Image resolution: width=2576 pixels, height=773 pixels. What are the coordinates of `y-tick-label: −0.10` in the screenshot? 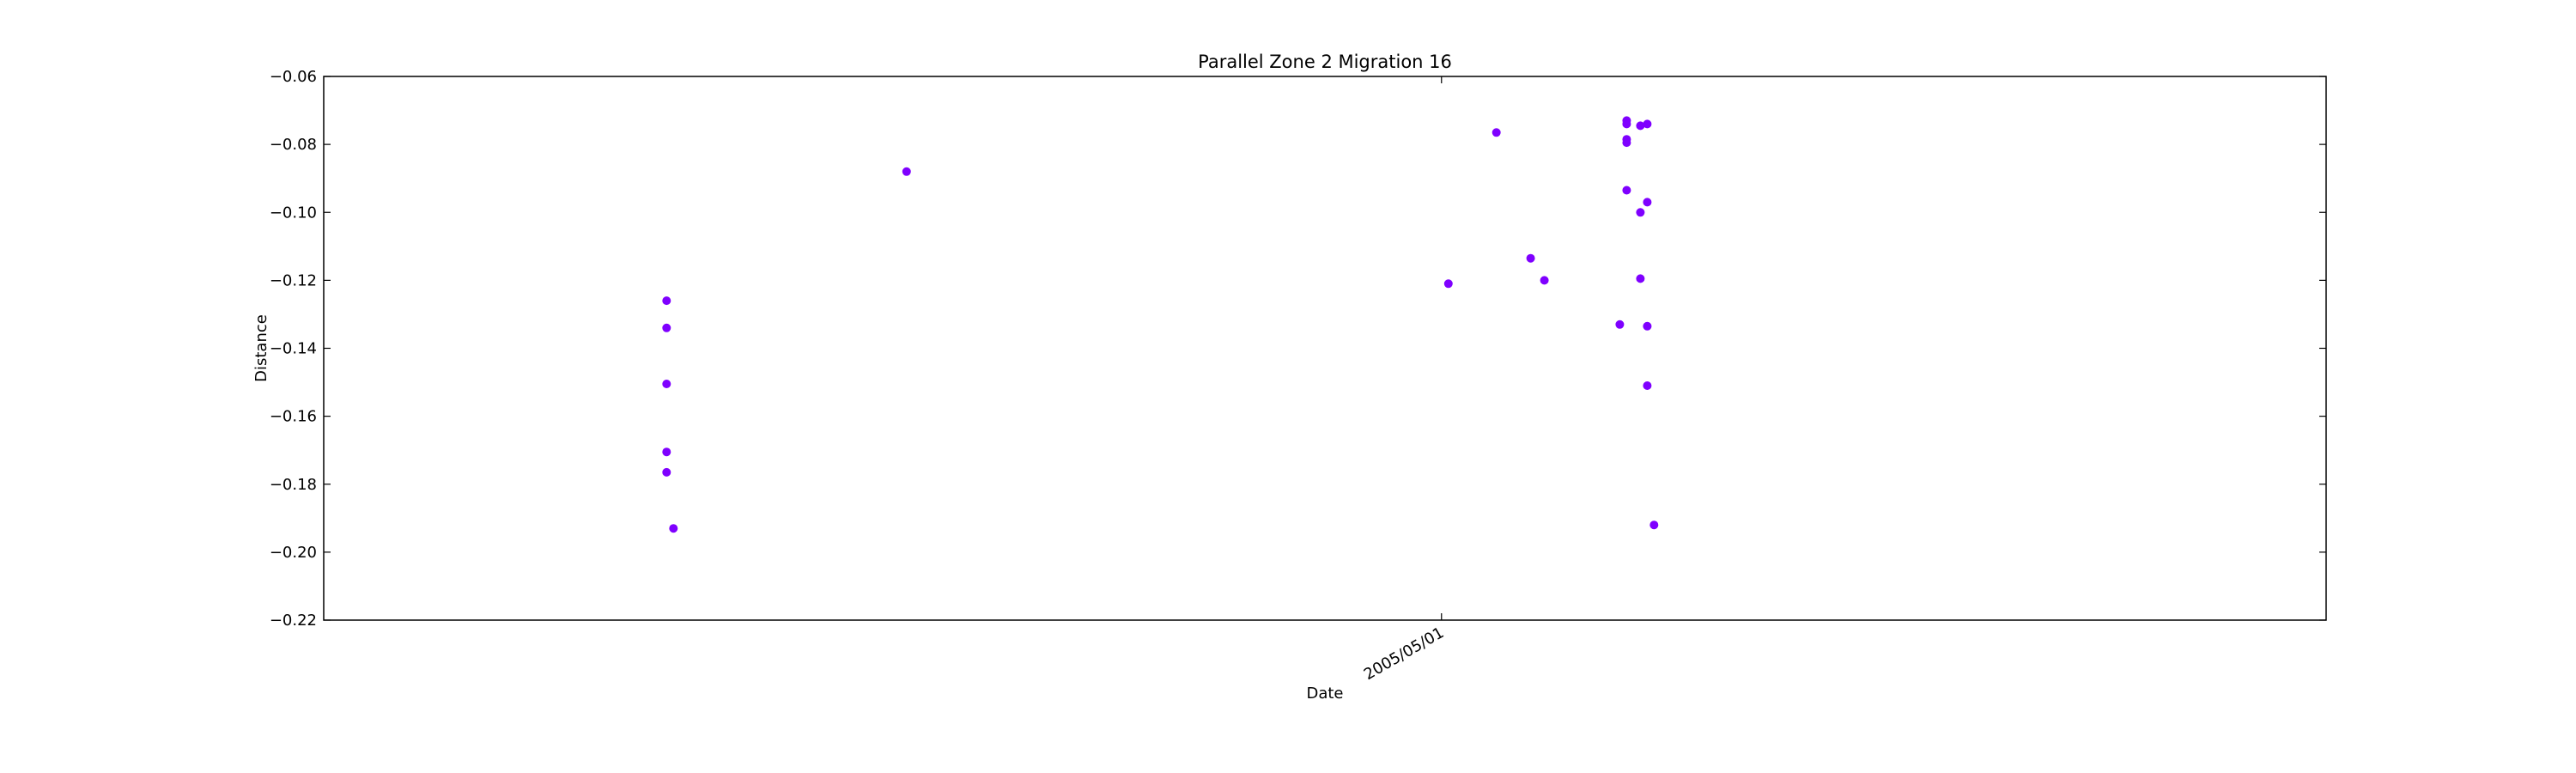 It's located at (293, 213).